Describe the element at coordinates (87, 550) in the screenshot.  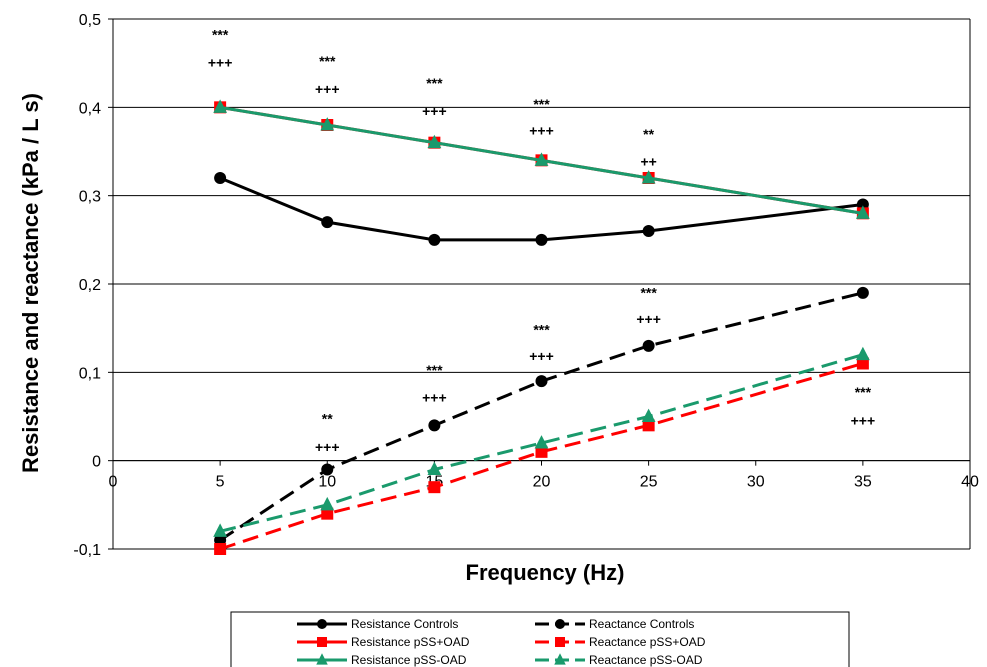
I see `y-tick-label: -0,1` at that location.